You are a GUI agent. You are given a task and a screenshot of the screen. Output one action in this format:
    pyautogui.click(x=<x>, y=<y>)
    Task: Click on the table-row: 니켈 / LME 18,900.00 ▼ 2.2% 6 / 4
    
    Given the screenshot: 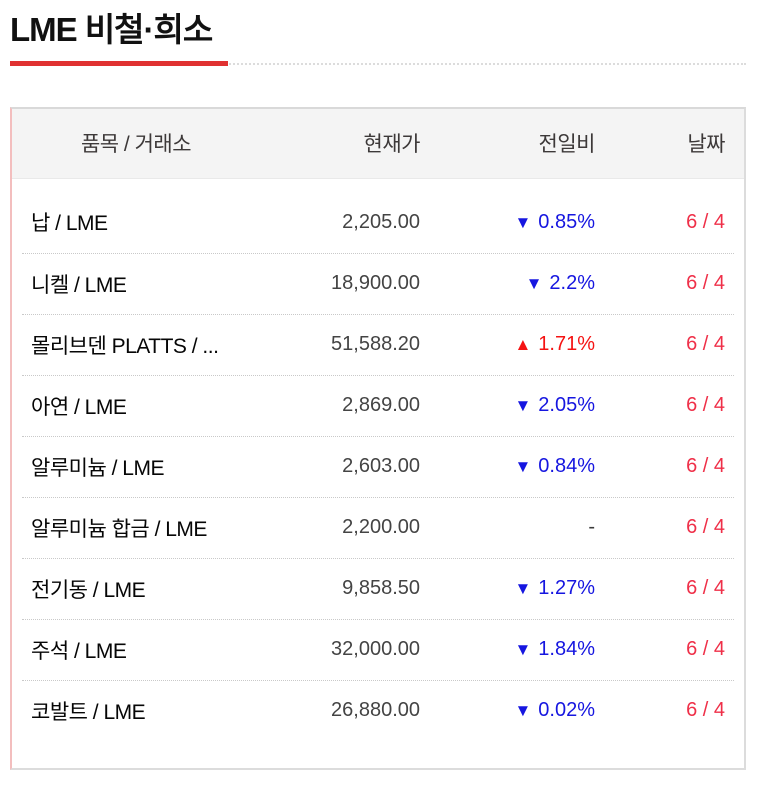 What is the action you would take?
    pyautogui.click(x=378, y=283)
    